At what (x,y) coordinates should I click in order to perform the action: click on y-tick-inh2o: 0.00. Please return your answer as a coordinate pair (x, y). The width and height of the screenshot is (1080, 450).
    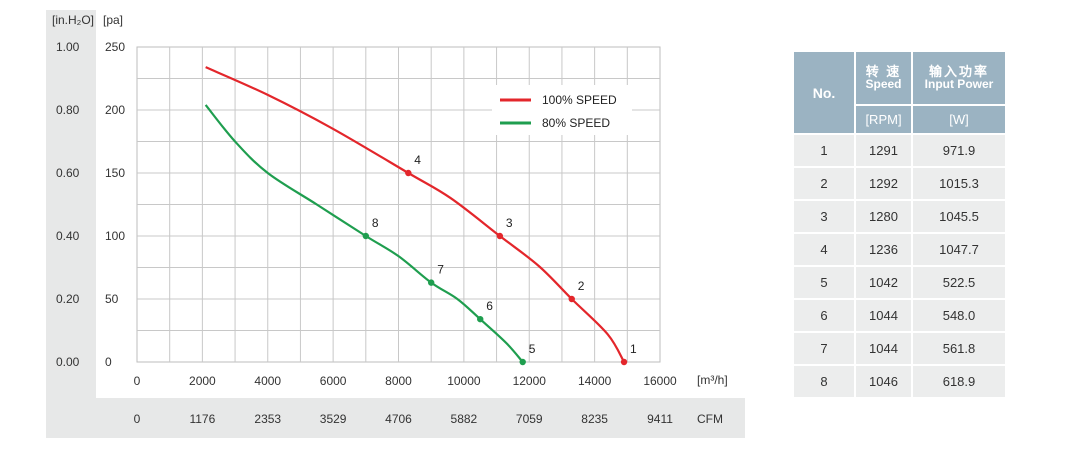
    Looking at the image, I should click on (68, 362).